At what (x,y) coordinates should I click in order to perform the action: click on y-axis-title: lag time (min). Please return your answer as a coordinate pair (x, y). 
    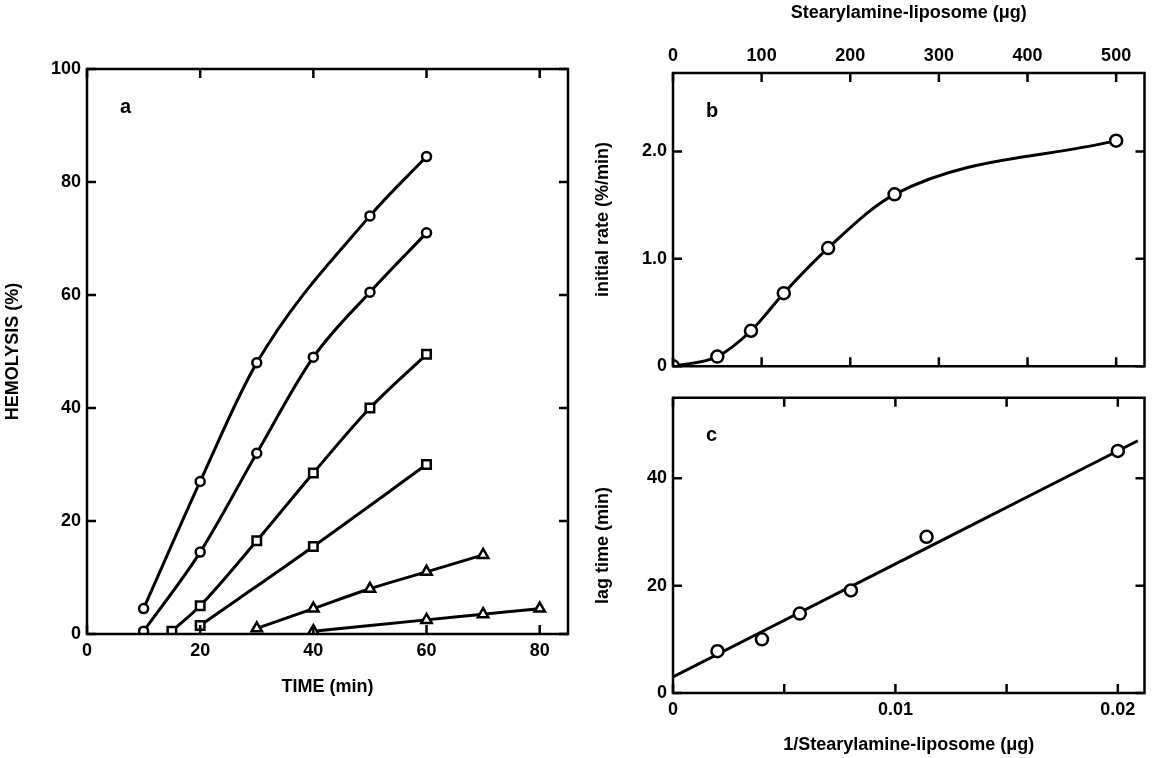
    Looking at the image, I should click on (601, 545).